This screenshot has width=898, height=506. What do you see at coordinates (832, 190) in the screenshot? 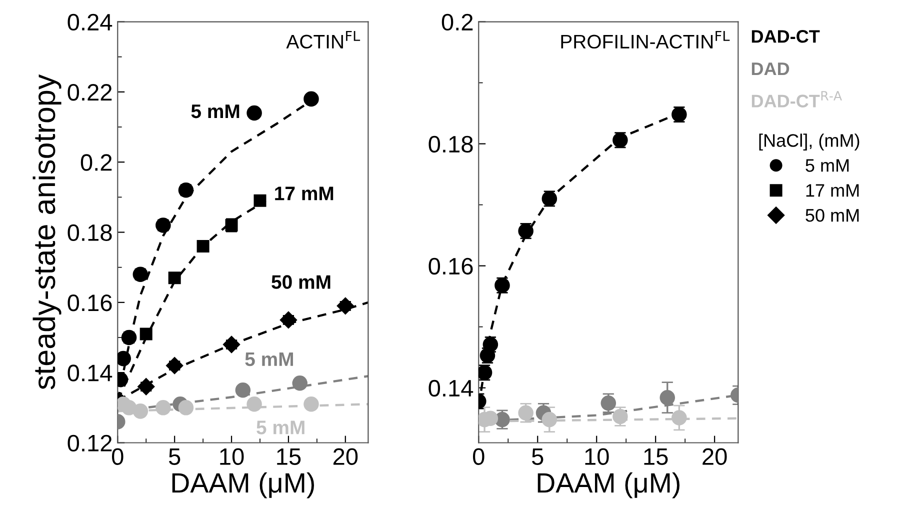
I see `legend-label: 17 mM` at bounding box center [832, 190].